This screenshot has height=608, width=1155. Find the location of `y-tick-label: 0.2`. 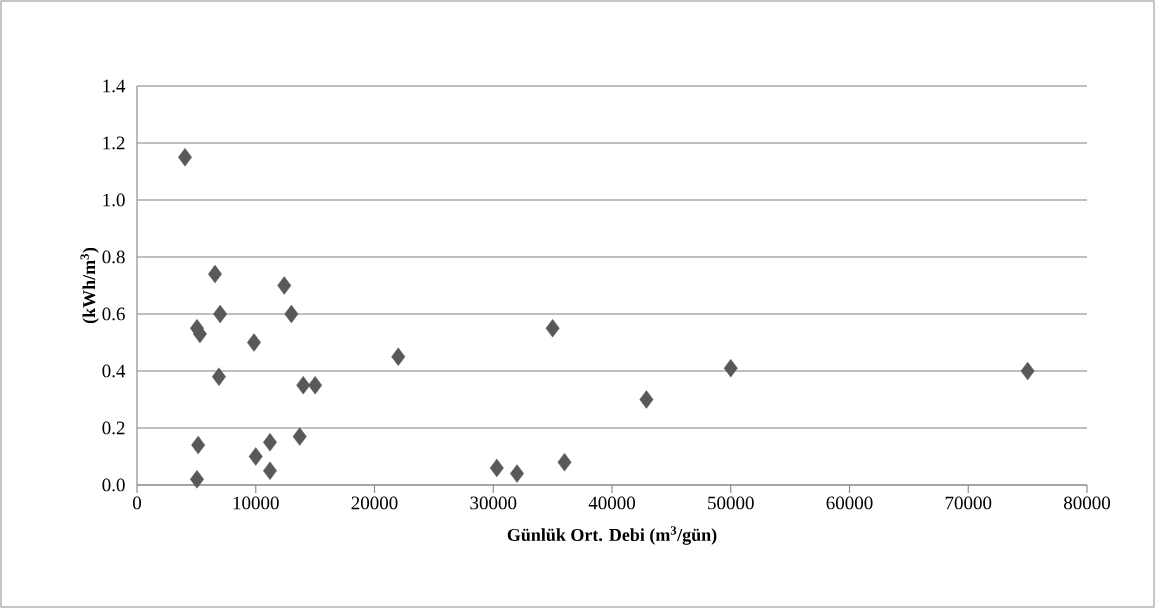

y-tick-label: 0.2 is located at coordinates (113, 428).